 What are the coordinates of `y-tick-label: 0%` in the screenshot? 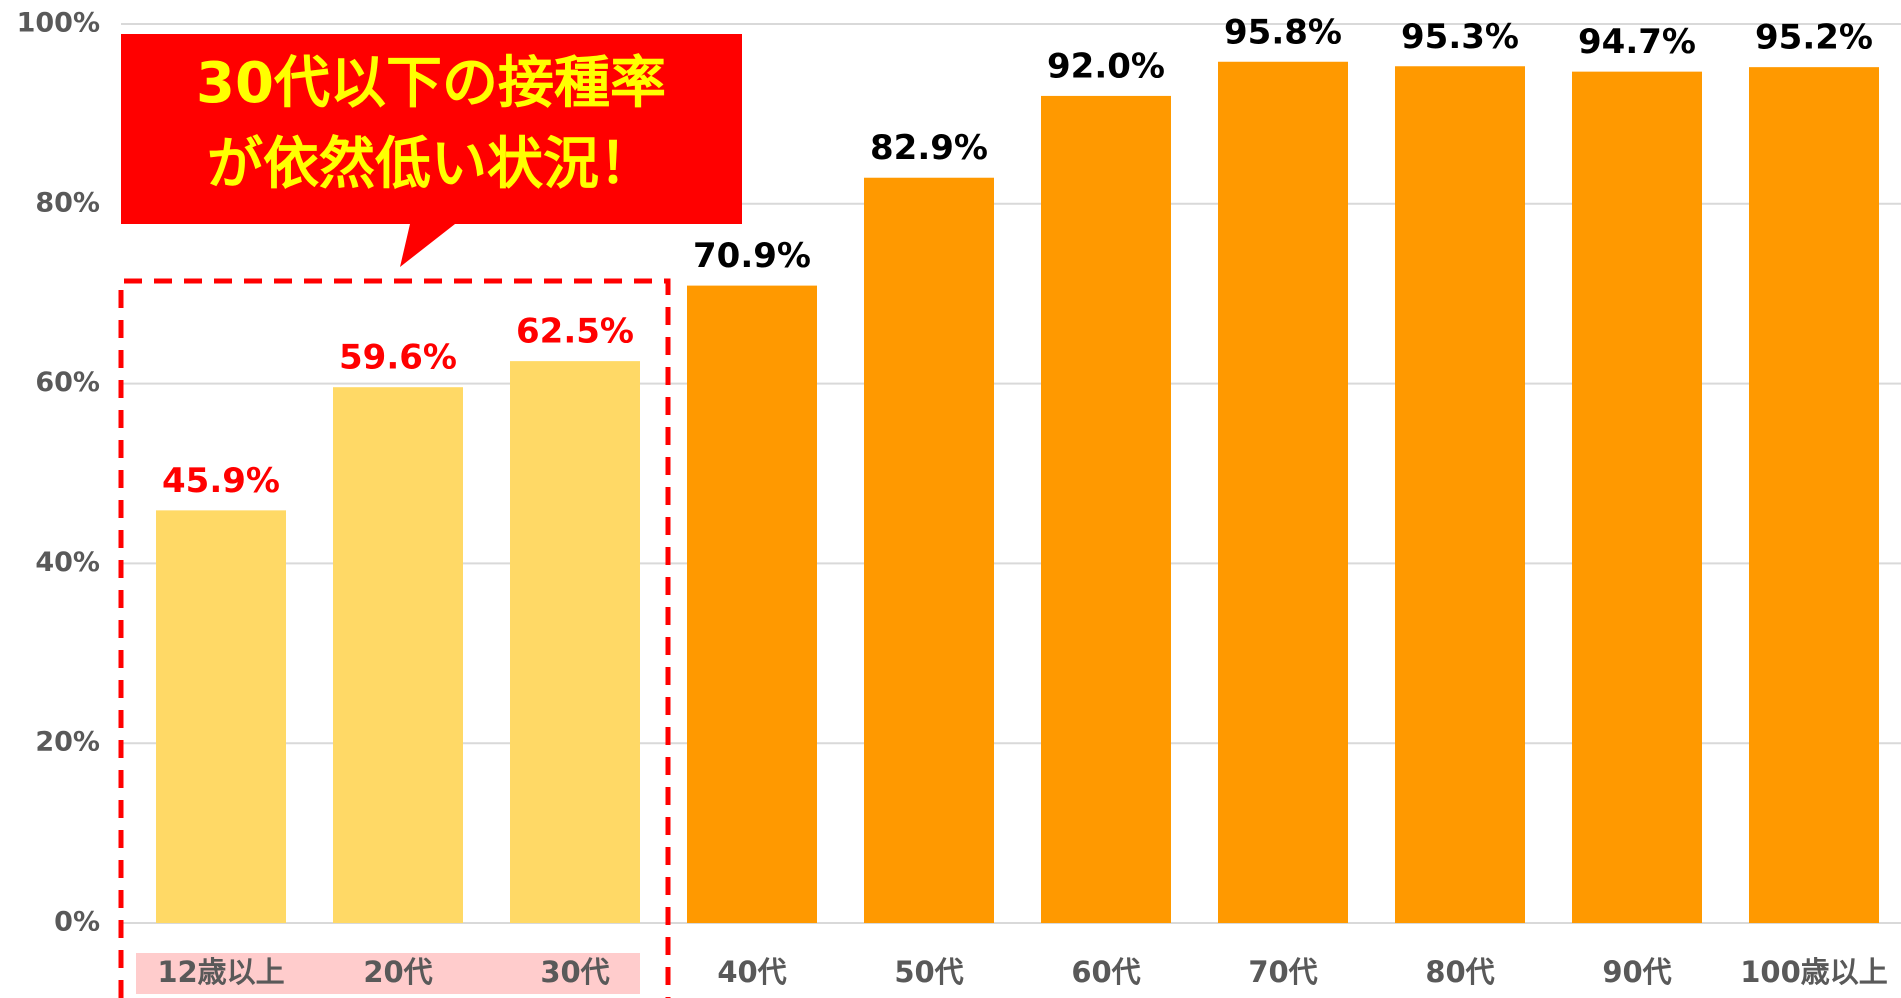 It's located at (77, 922).